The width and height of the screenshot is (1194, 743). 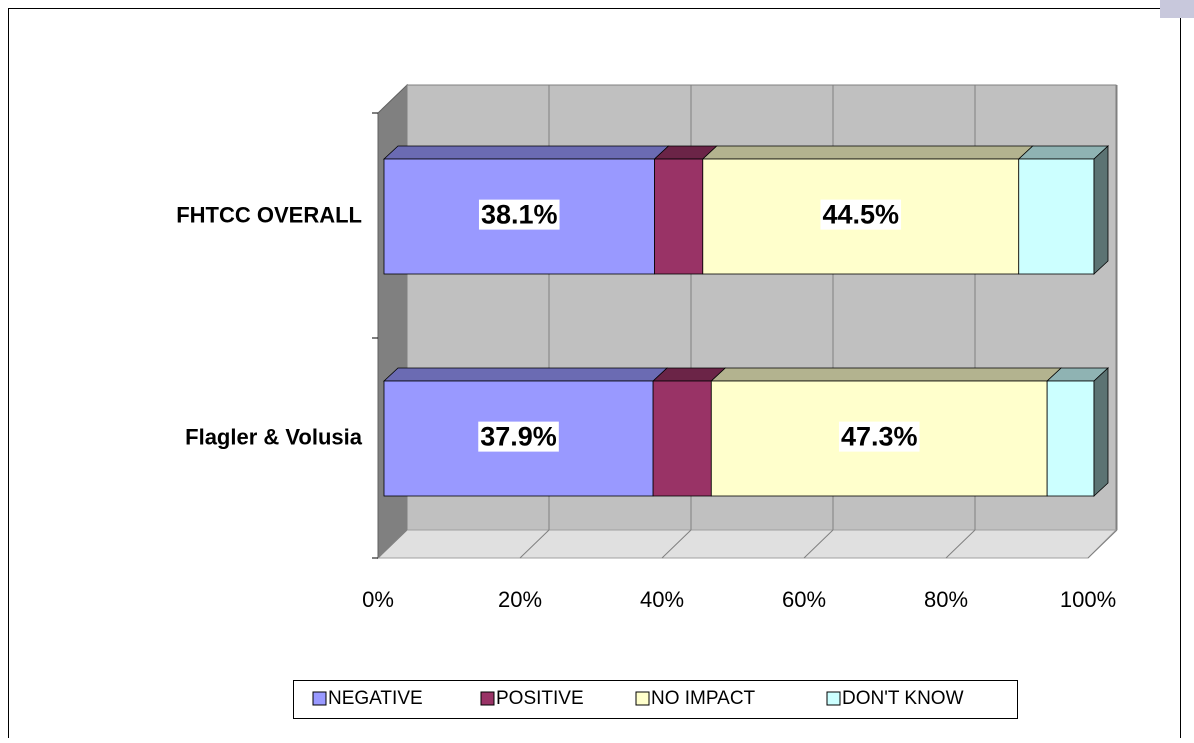 I want to click on floor, so click(x=747, y=544).